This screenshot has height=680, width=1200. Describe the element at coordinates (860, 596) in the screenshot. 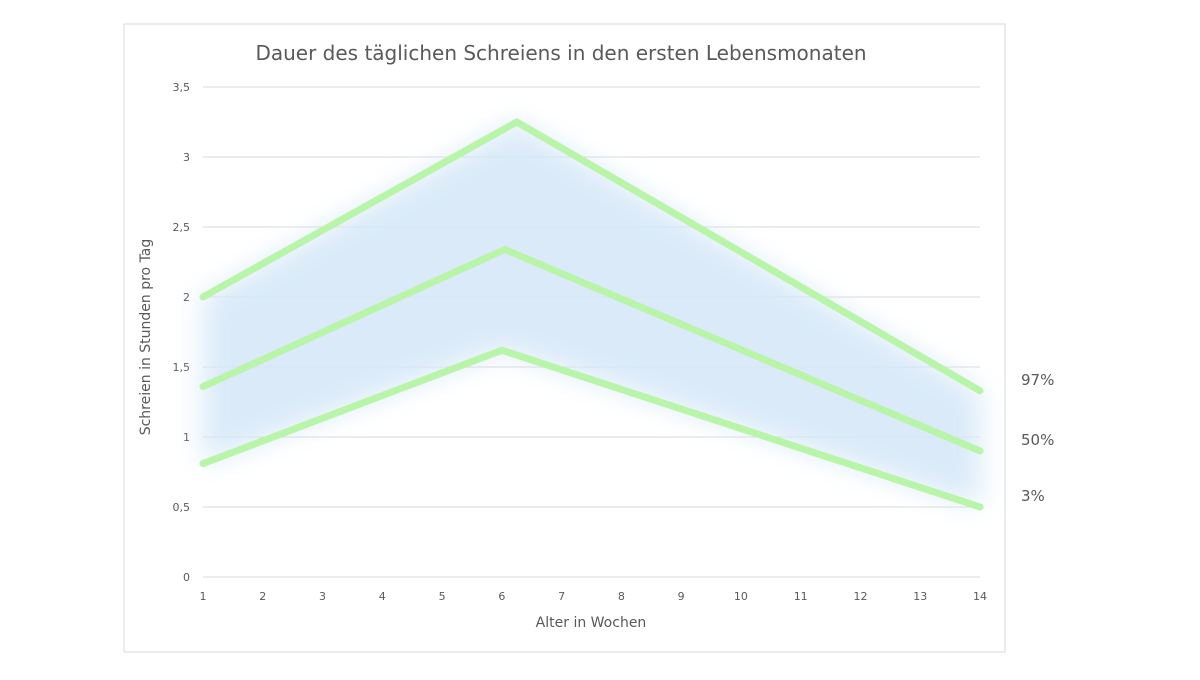

I see `x-tick-label: 12` at that location.